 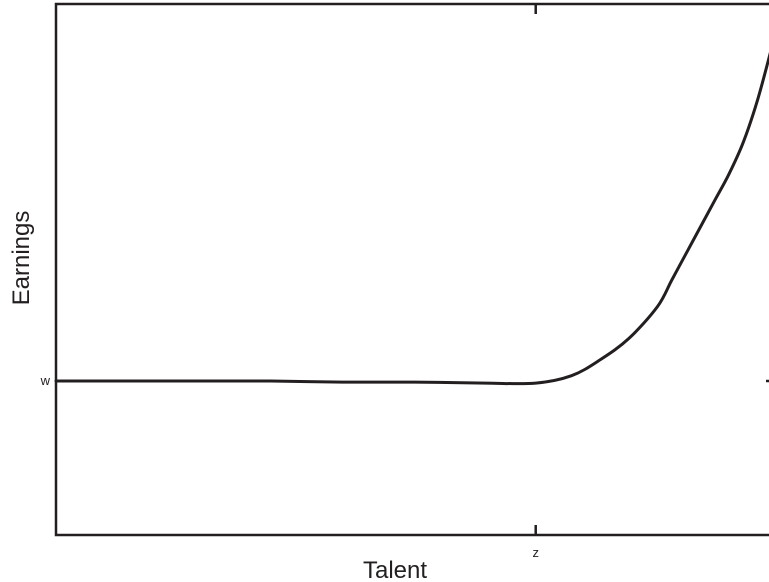 What do you see at coordinates (45, 380) in the screenshot?
I see `y-tick-label: w` at bounding box center [45, 380].